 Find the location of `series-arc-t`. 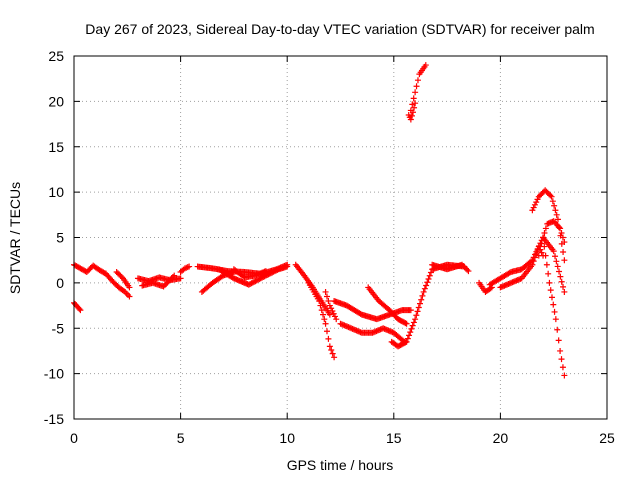

series-arc-t is located at coordinates (412, 111).